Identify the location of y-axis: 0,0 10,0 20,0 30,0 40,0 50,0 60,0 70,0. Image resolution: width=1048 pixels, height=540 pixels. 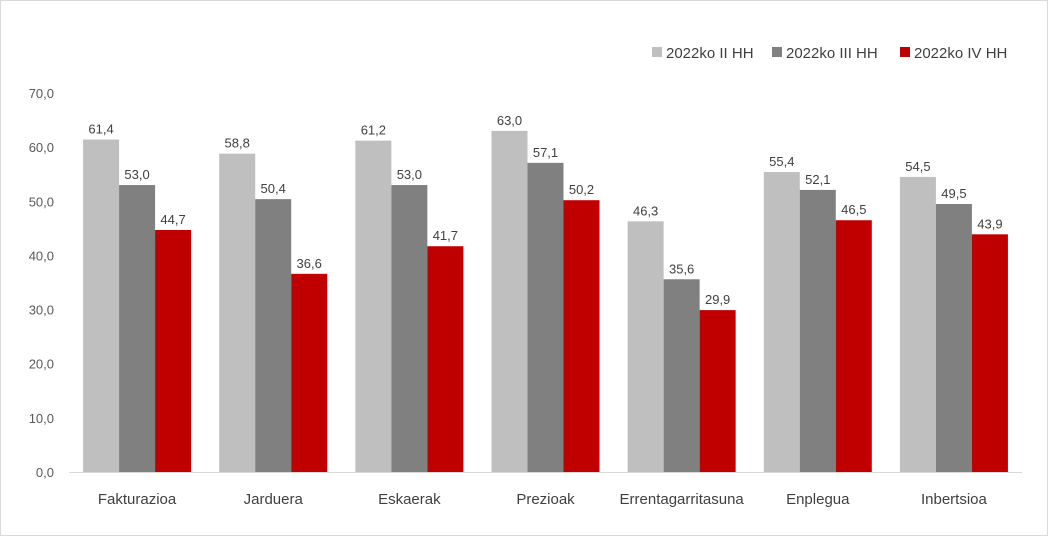
(41, 283).